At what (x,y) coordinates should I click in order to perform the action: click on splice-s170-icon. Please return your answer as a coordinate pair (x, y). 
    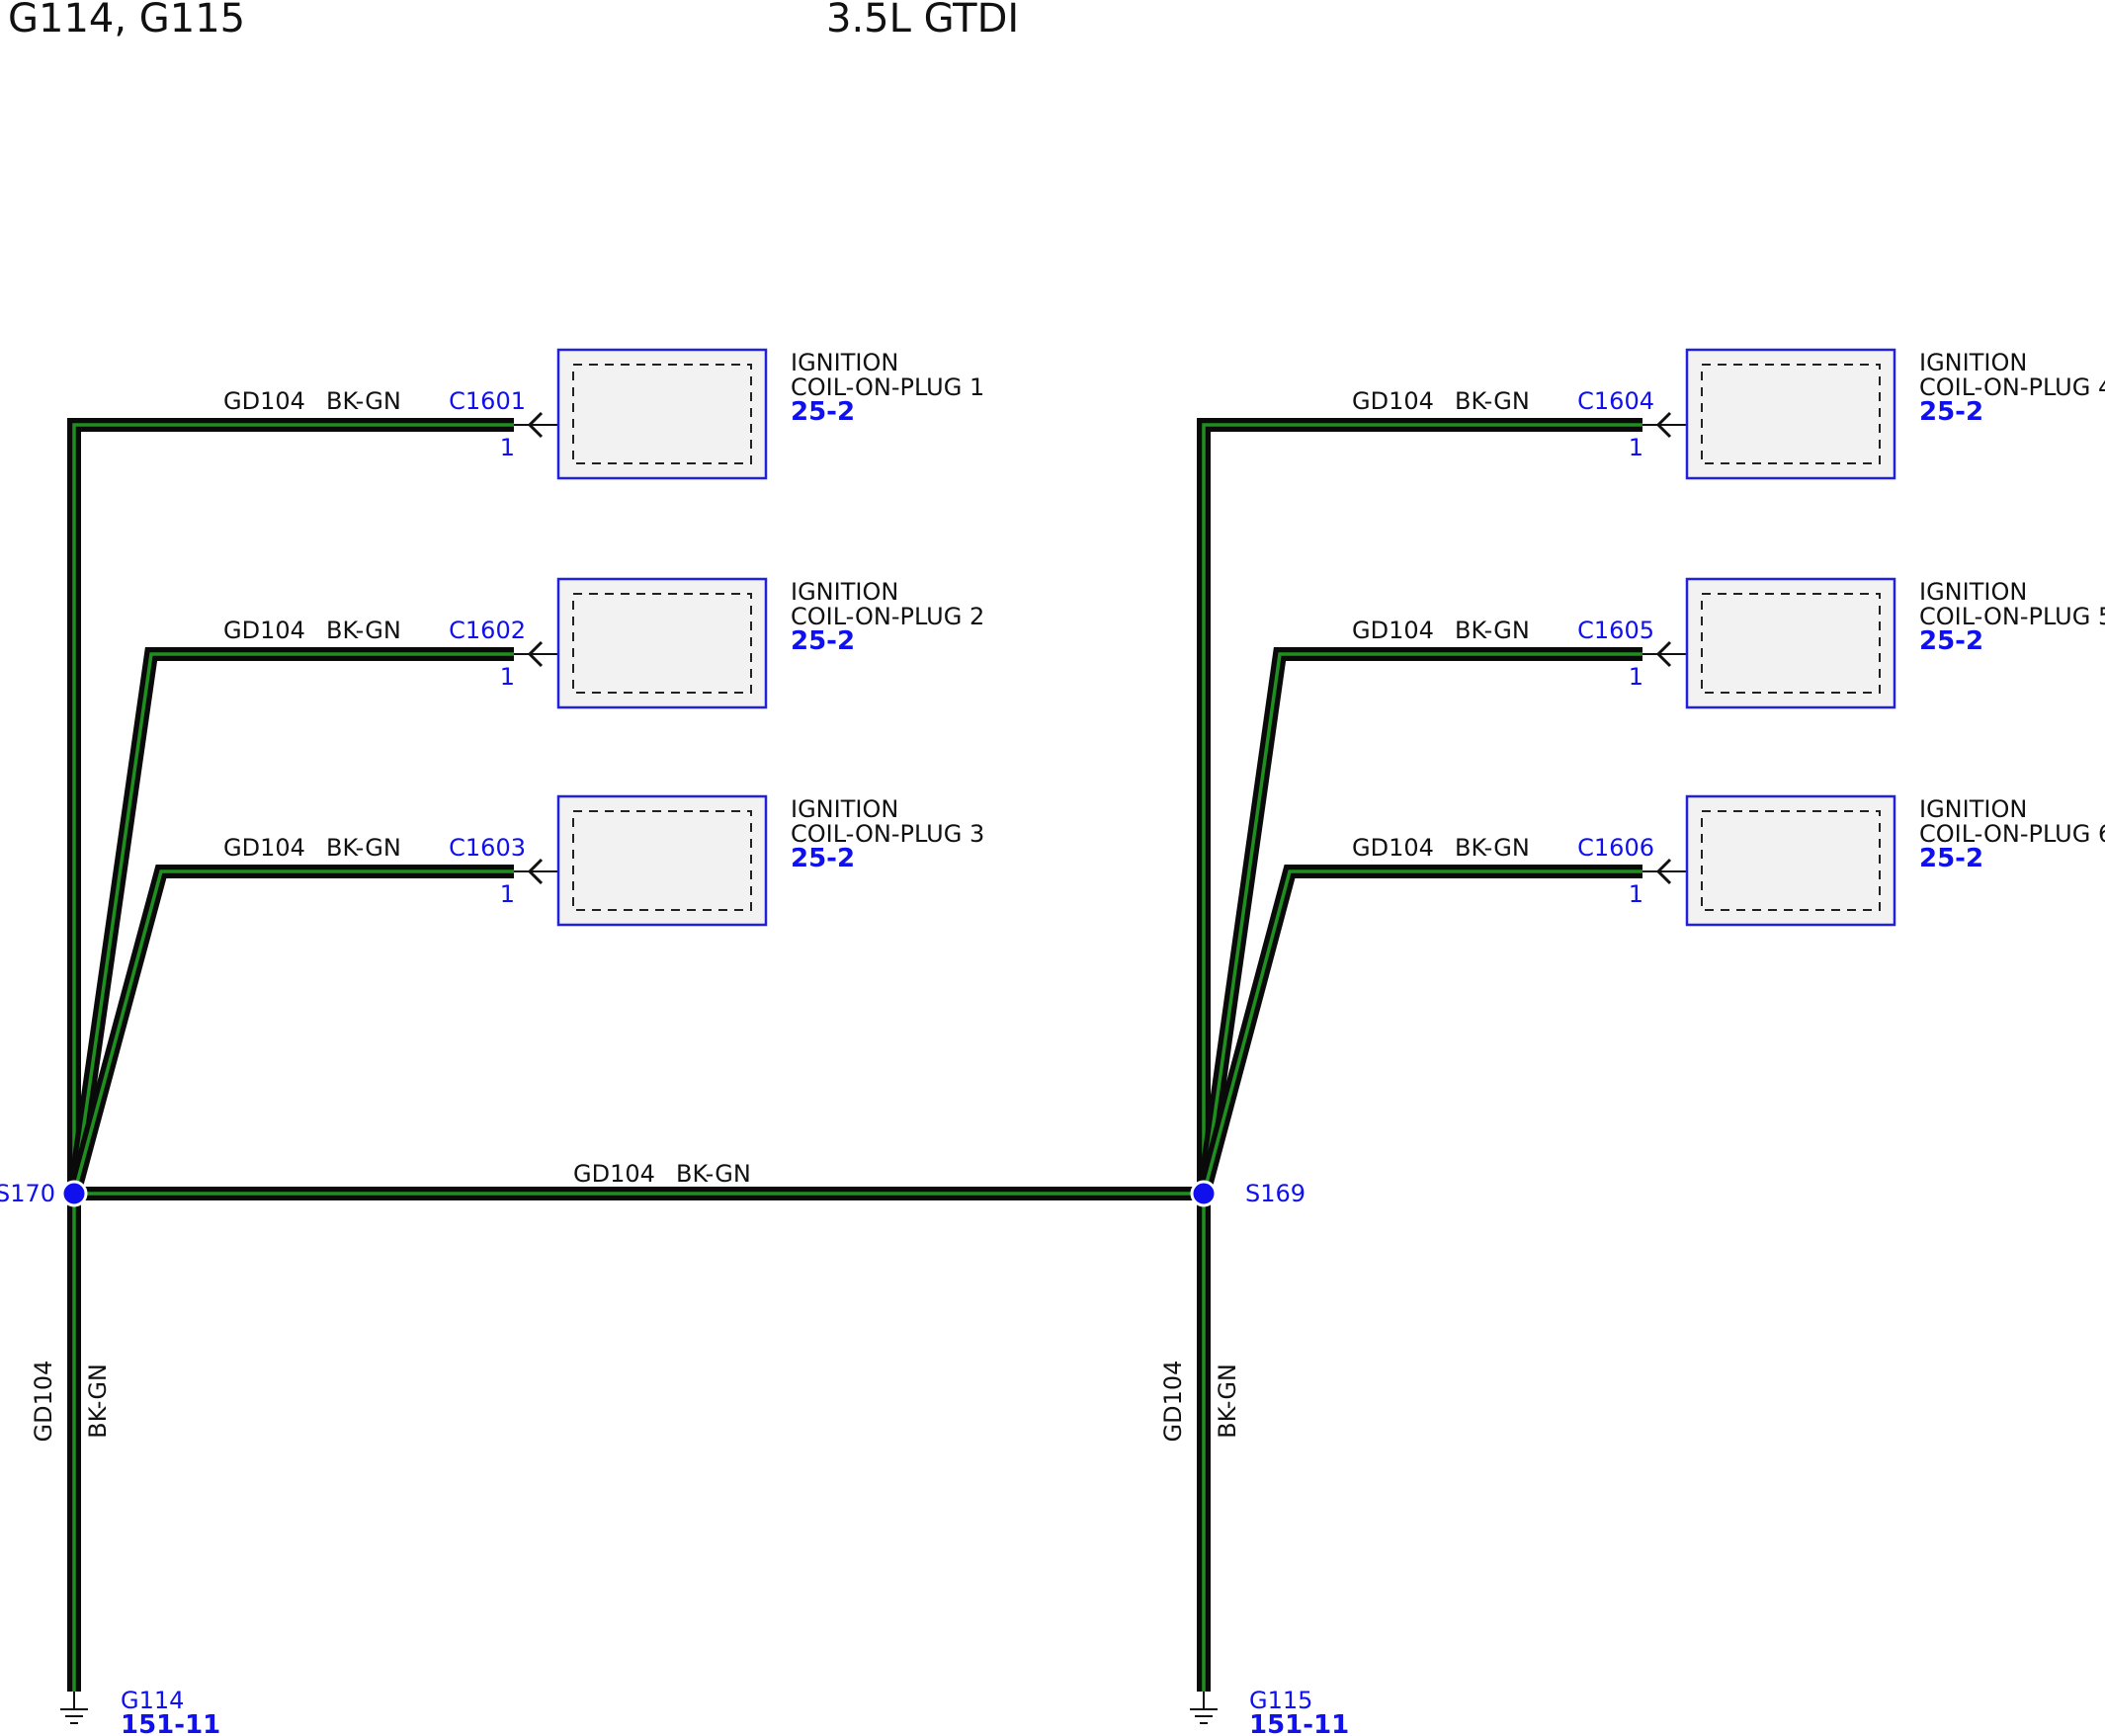
    Looking at the image, I should click on (74, 1194).